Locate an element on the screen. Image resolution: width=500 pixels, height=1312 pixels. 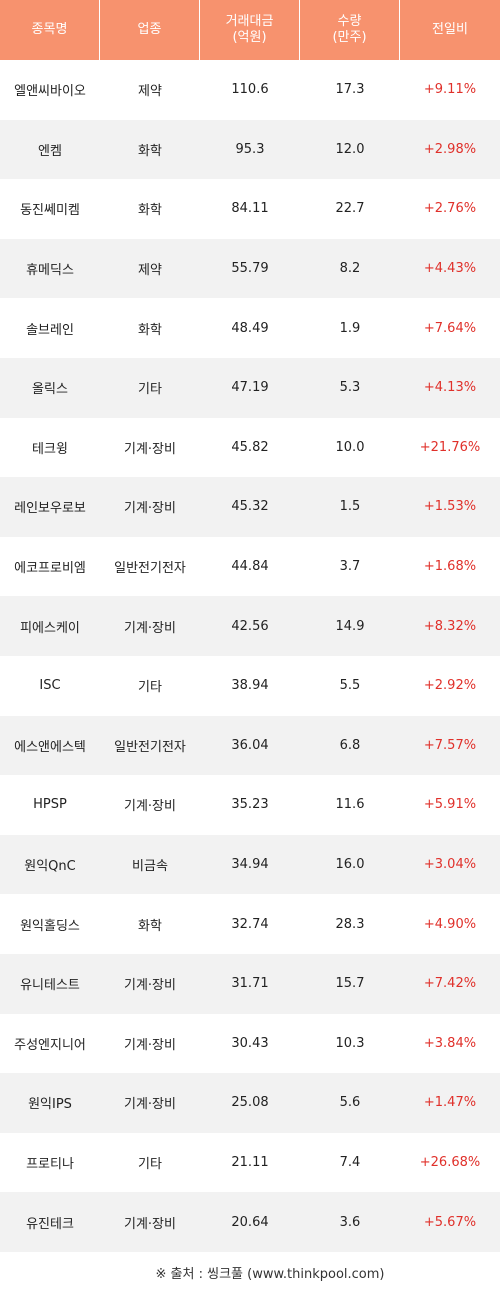
stock-name-cell: 유진테크 is located at coordinates (50, 1224).